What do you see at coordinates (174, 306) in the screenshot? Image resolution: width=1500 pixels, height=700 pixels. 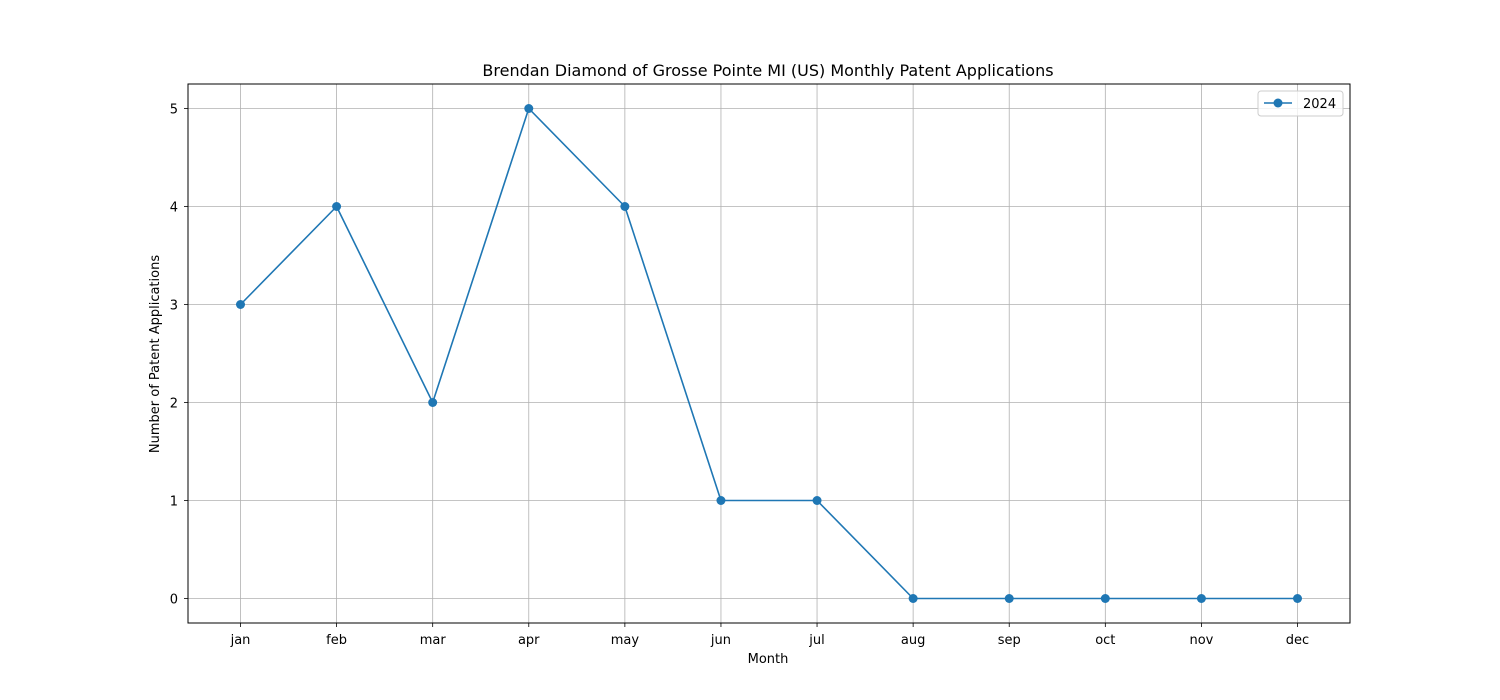 I see `y-tick-label-3: 3` at bounding box center [174, 306].